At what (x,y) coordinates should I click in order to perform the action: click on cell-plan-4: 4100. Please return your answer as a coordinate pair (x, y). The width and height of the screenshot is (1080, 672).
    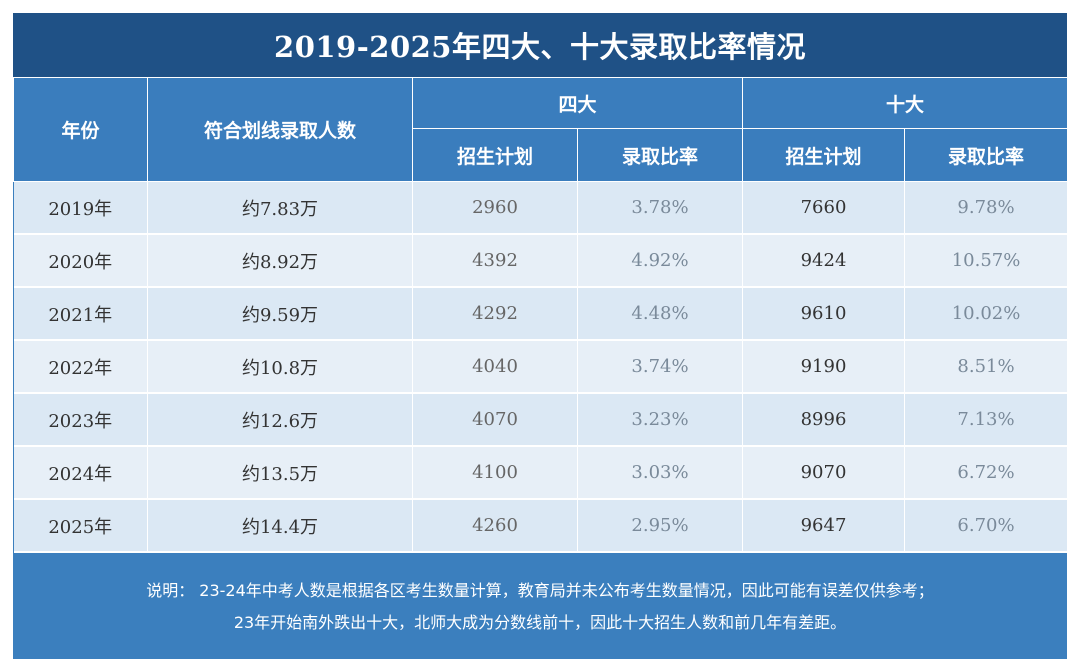
    Looking at the image, I should click on (495, 473).